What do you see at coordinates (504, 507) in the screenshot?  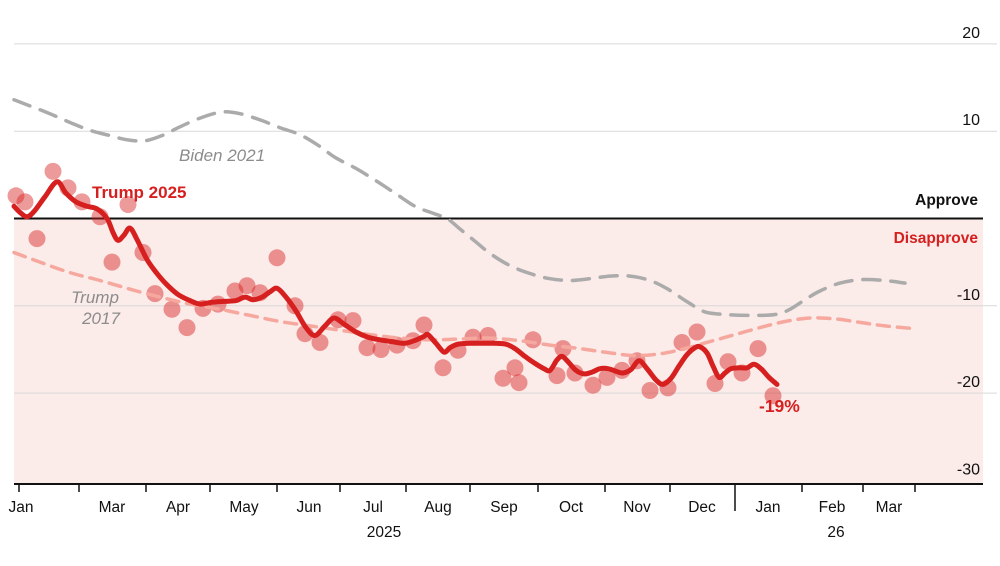 I see `x-month-label-sep: Sep` at bounding box center [504, 507].